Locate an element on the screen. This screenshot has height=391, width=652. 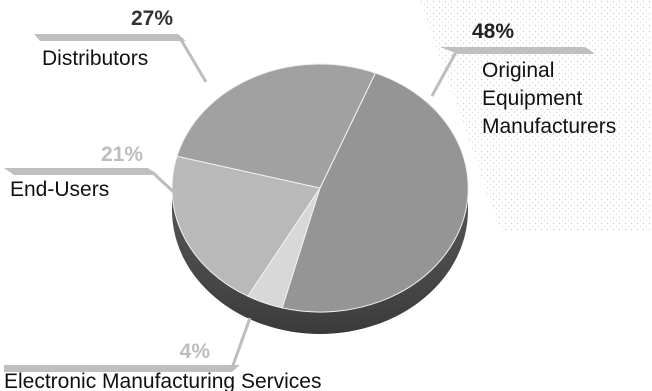
label-bar-original-equipment-manufacturers is located at coordinates (517, 50).